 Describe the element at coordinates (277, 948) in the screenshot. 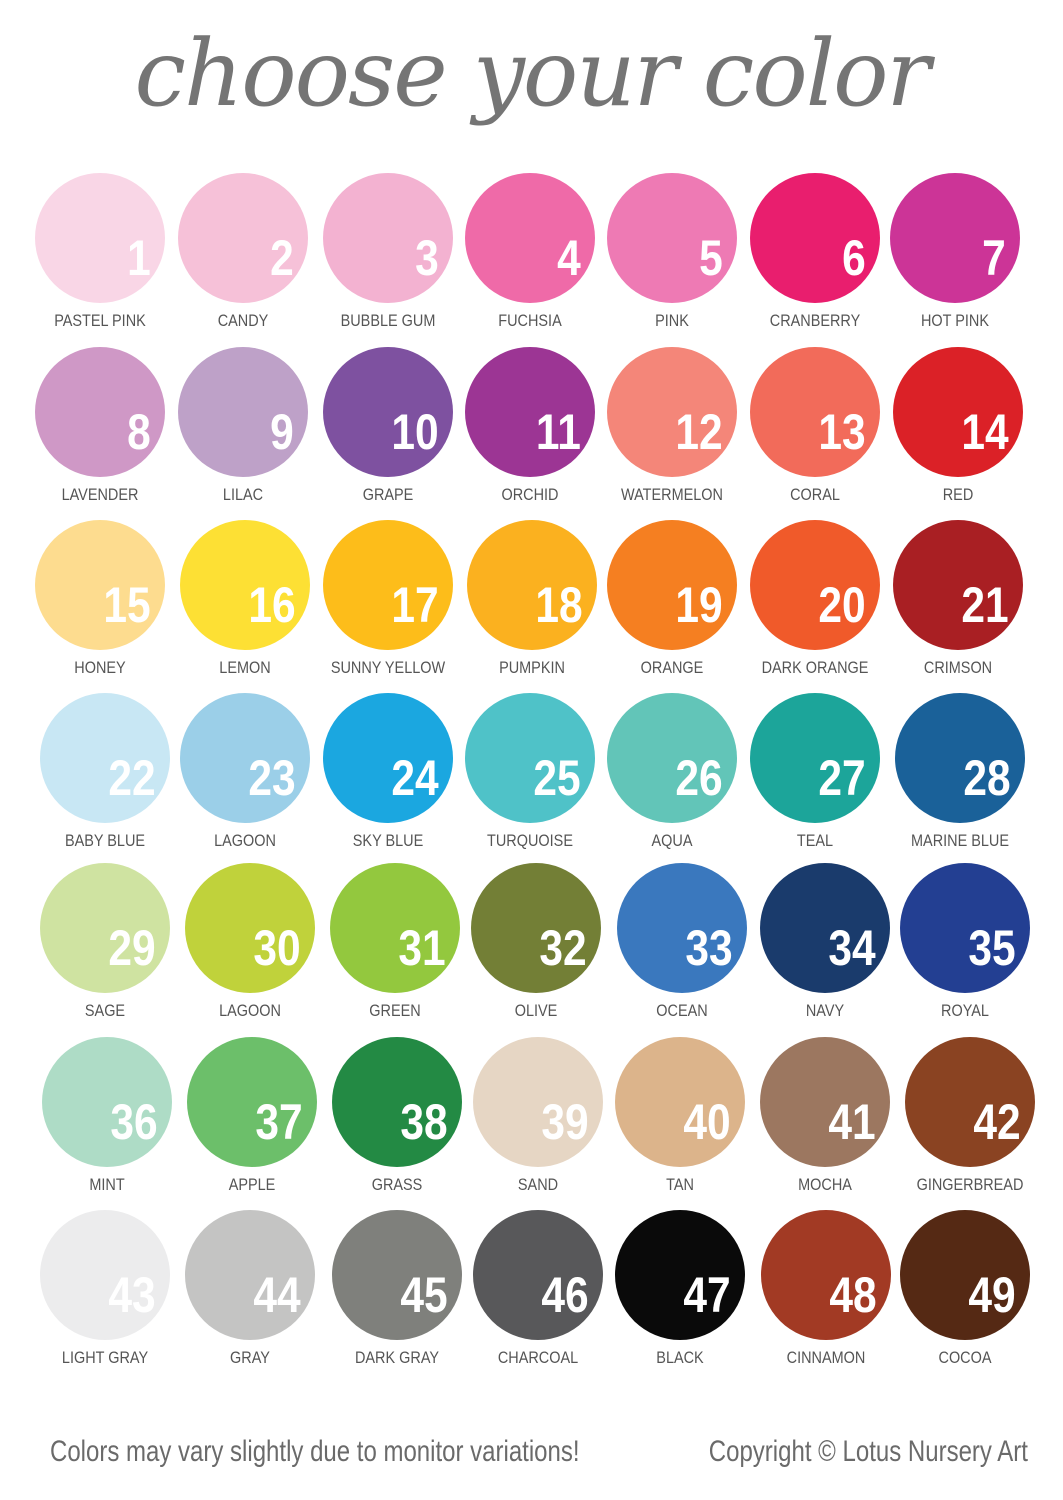

I see `color-number: 30` at that location.